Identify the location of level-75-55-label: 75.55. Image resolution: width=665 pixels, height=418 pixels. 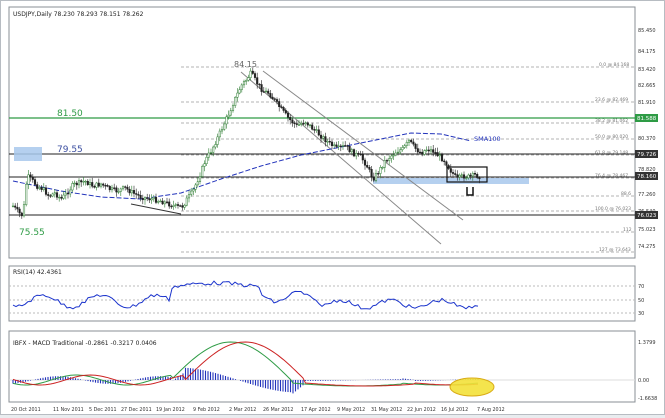
(32, 233).